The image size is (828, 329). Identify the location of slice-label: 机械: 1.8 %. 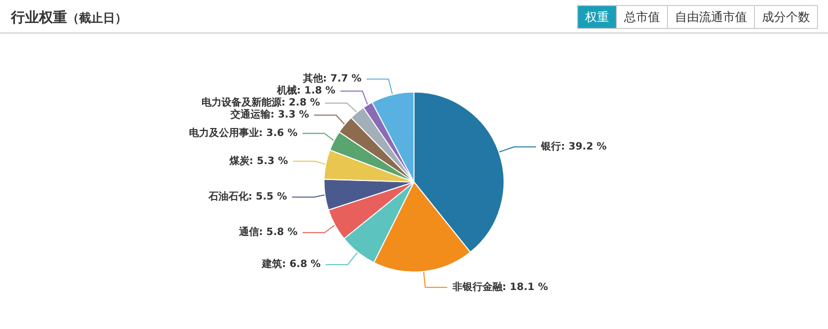
(306, 90).